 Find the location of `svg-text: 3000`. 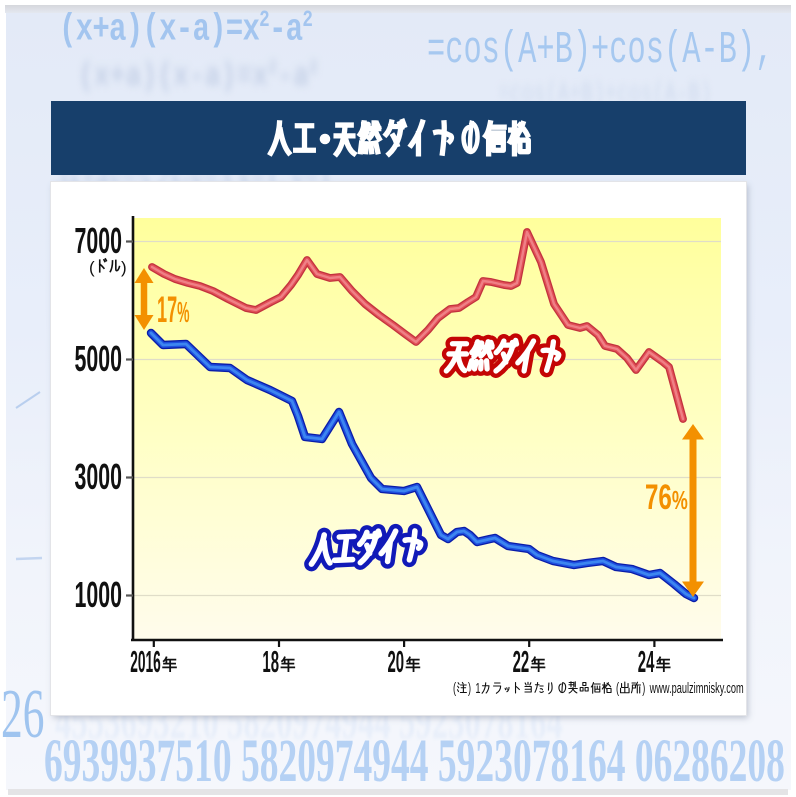

svg-text: 3000 is located at coordinates (98, 477).